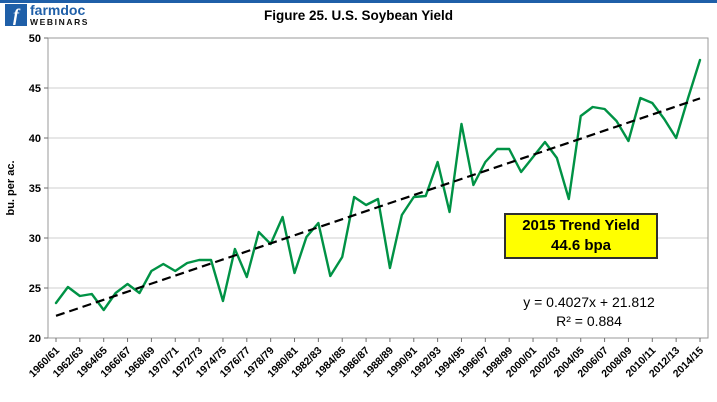 The height and width of the screenshot is (402, 717). I want to click on farmdoc-logo-icon: f, so click(16, 15).